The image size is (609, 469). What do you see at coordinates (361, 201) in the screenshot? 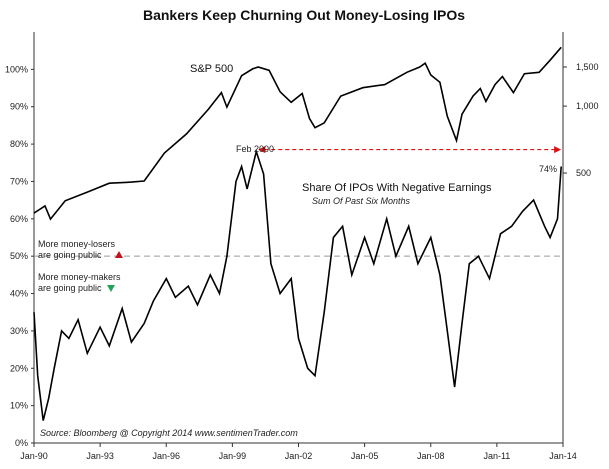
I see `series-sublabel: Sum Of Past Six Months` at bounding box center [361, 201].